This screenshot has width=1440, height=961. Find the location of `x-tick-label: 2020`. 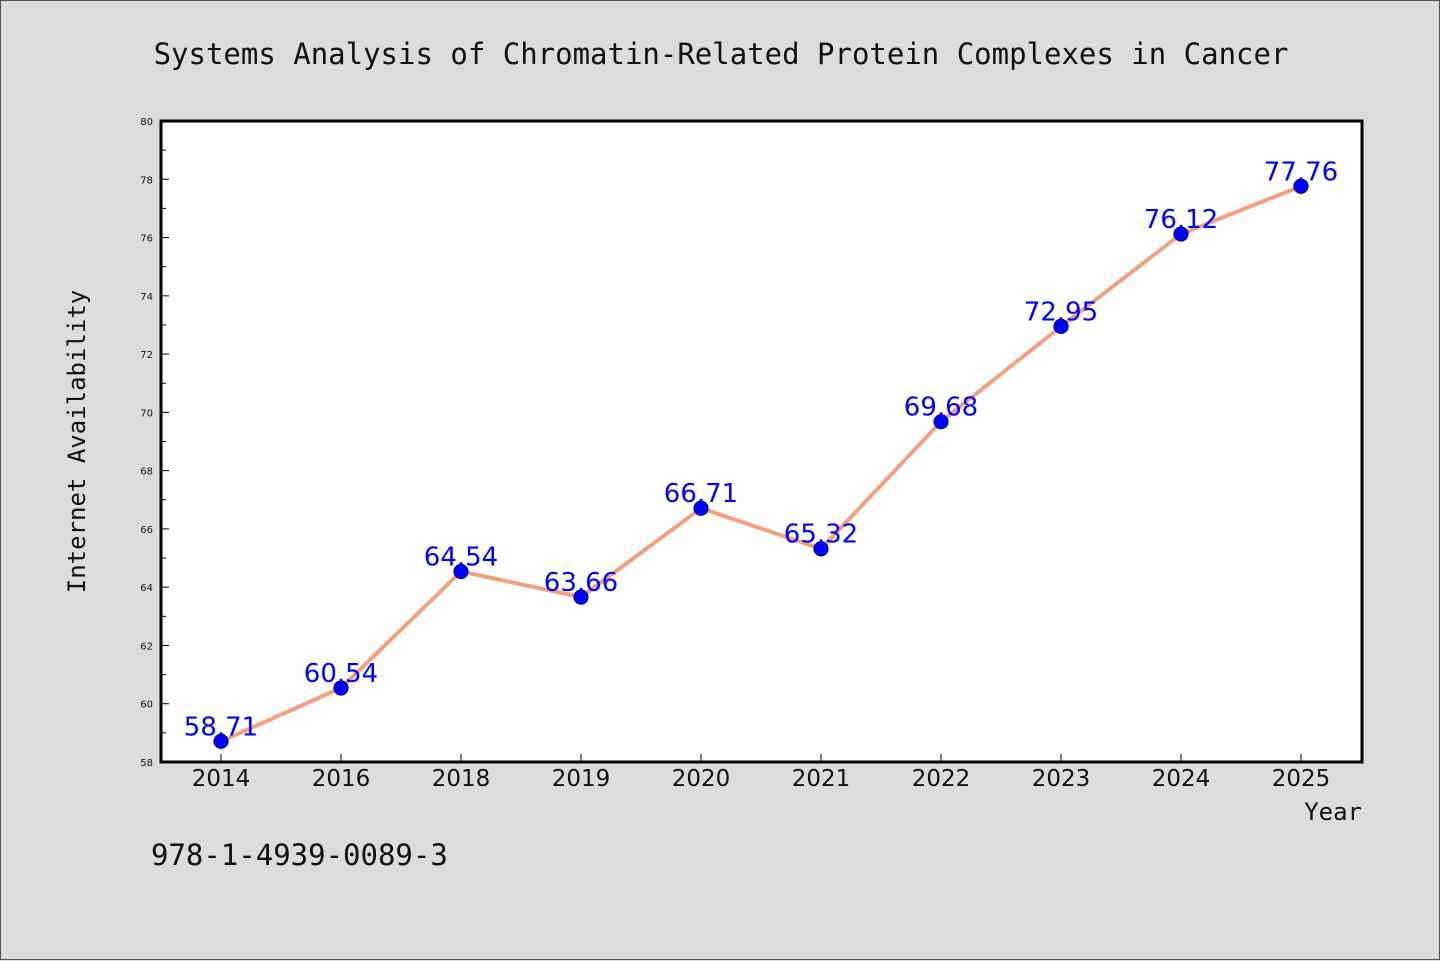

x-tick-label: 2020 is located at coordinates (701, 779).